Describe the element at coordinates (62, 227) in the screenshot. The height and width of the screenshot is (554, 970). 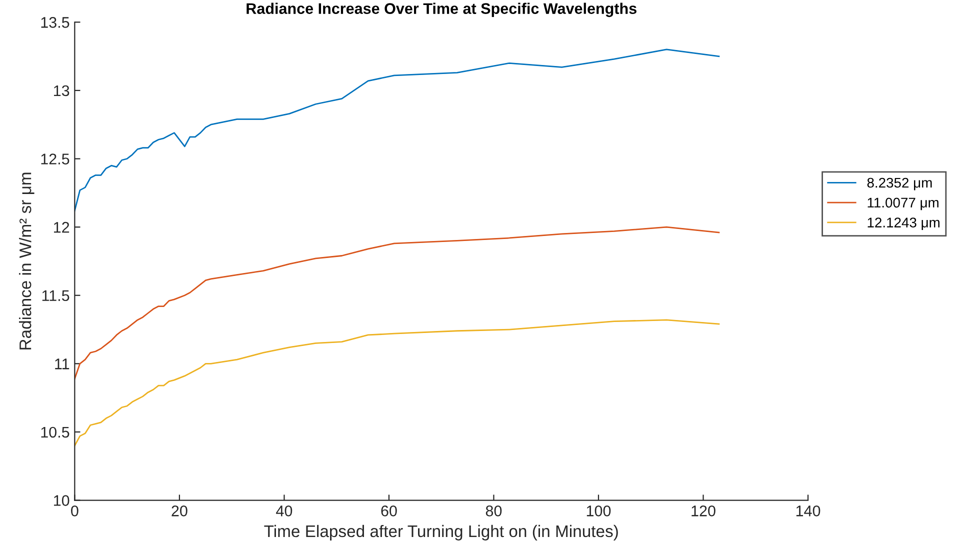
I see `y-tick-label: 12` at that location.